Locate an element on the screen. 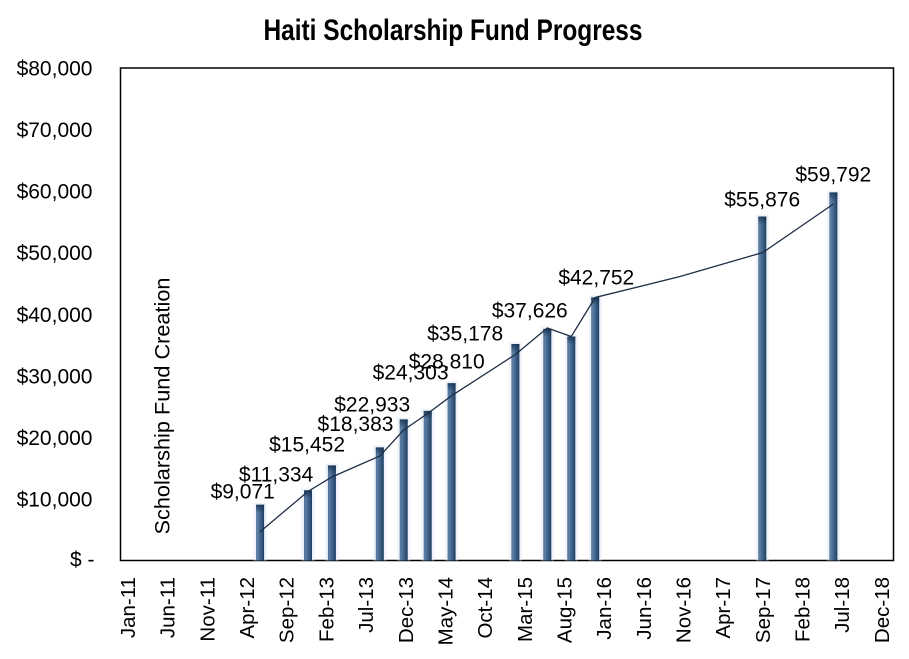  svg-text: Feb-18 is located at coordinates (803, 609).